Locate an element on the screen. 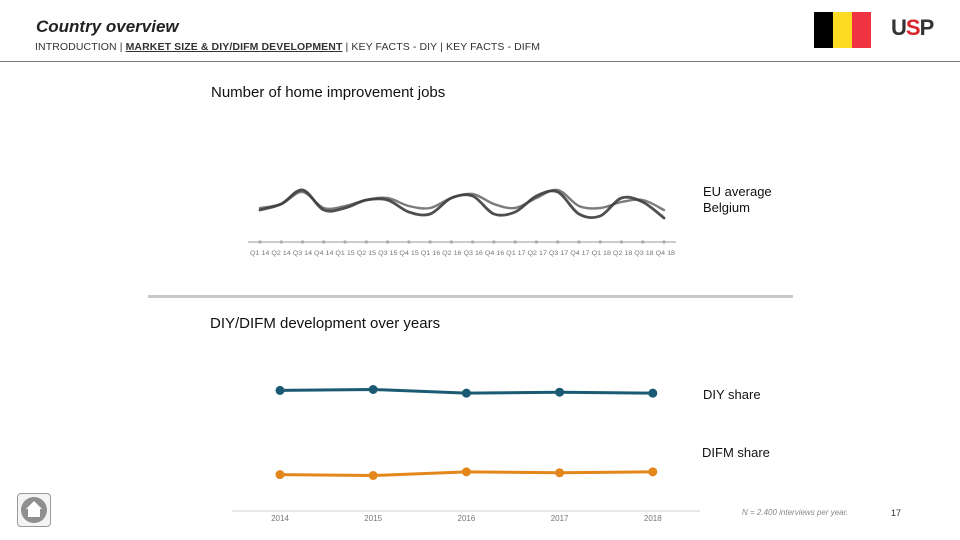  flag-stripe-black is located at coordinates (823, 30).